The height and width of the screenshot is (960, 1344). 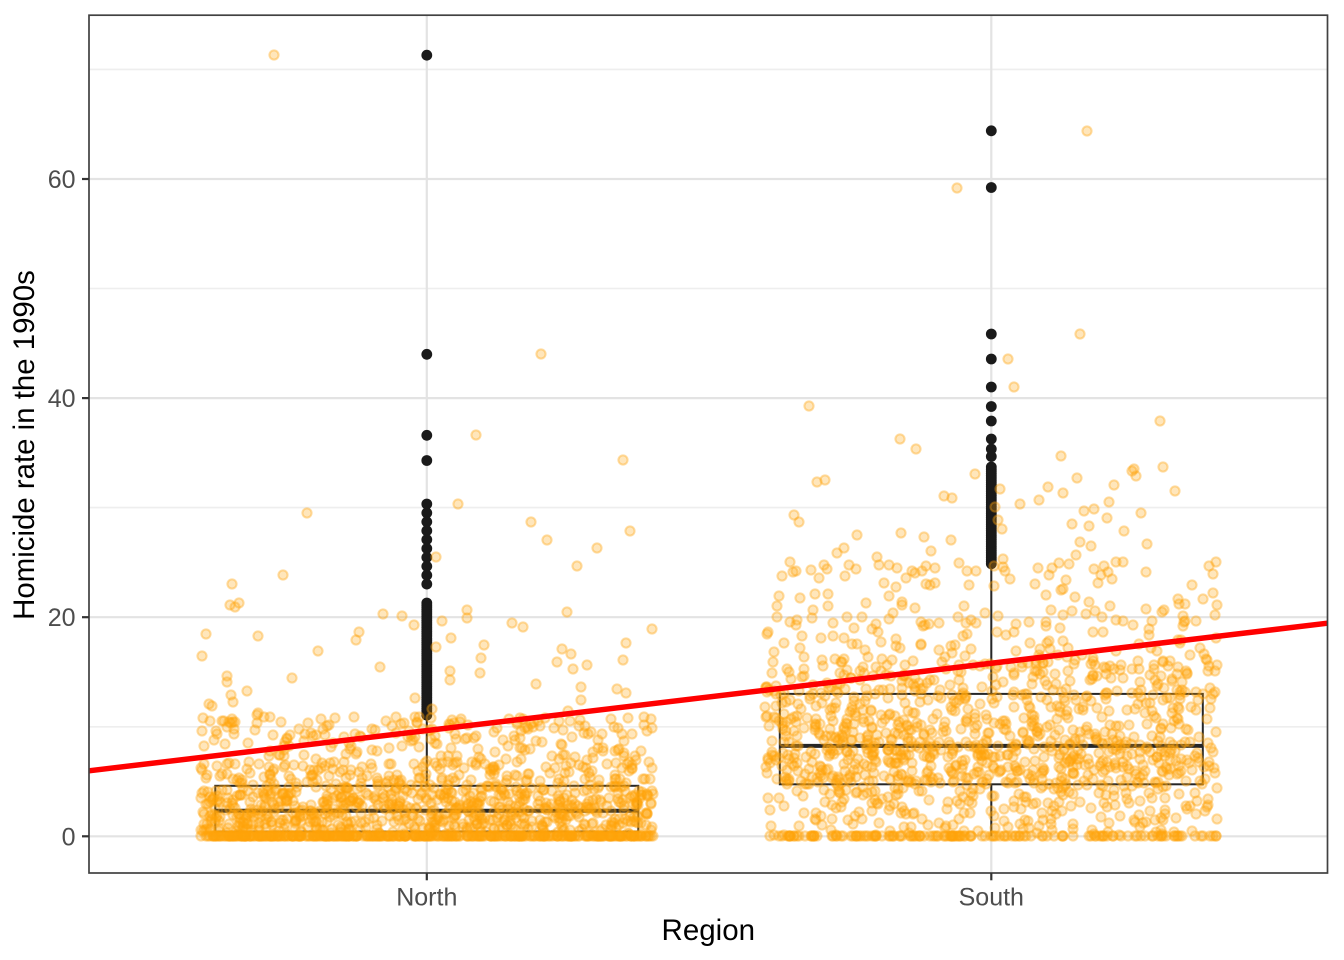 What do you see at coordinates (426, 898) in the screenshot?
I see `svg-text: North` at bounding box center [426, 898].